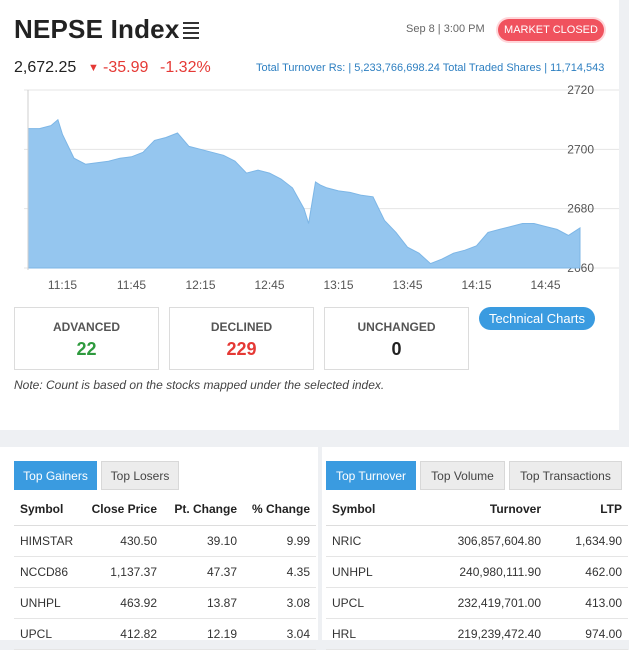 The image size is (629, 650). What do you see at coordinates (584, 509) in the screenshot?
I see `col-ltp: LTP` at bounding box center [584, 509].